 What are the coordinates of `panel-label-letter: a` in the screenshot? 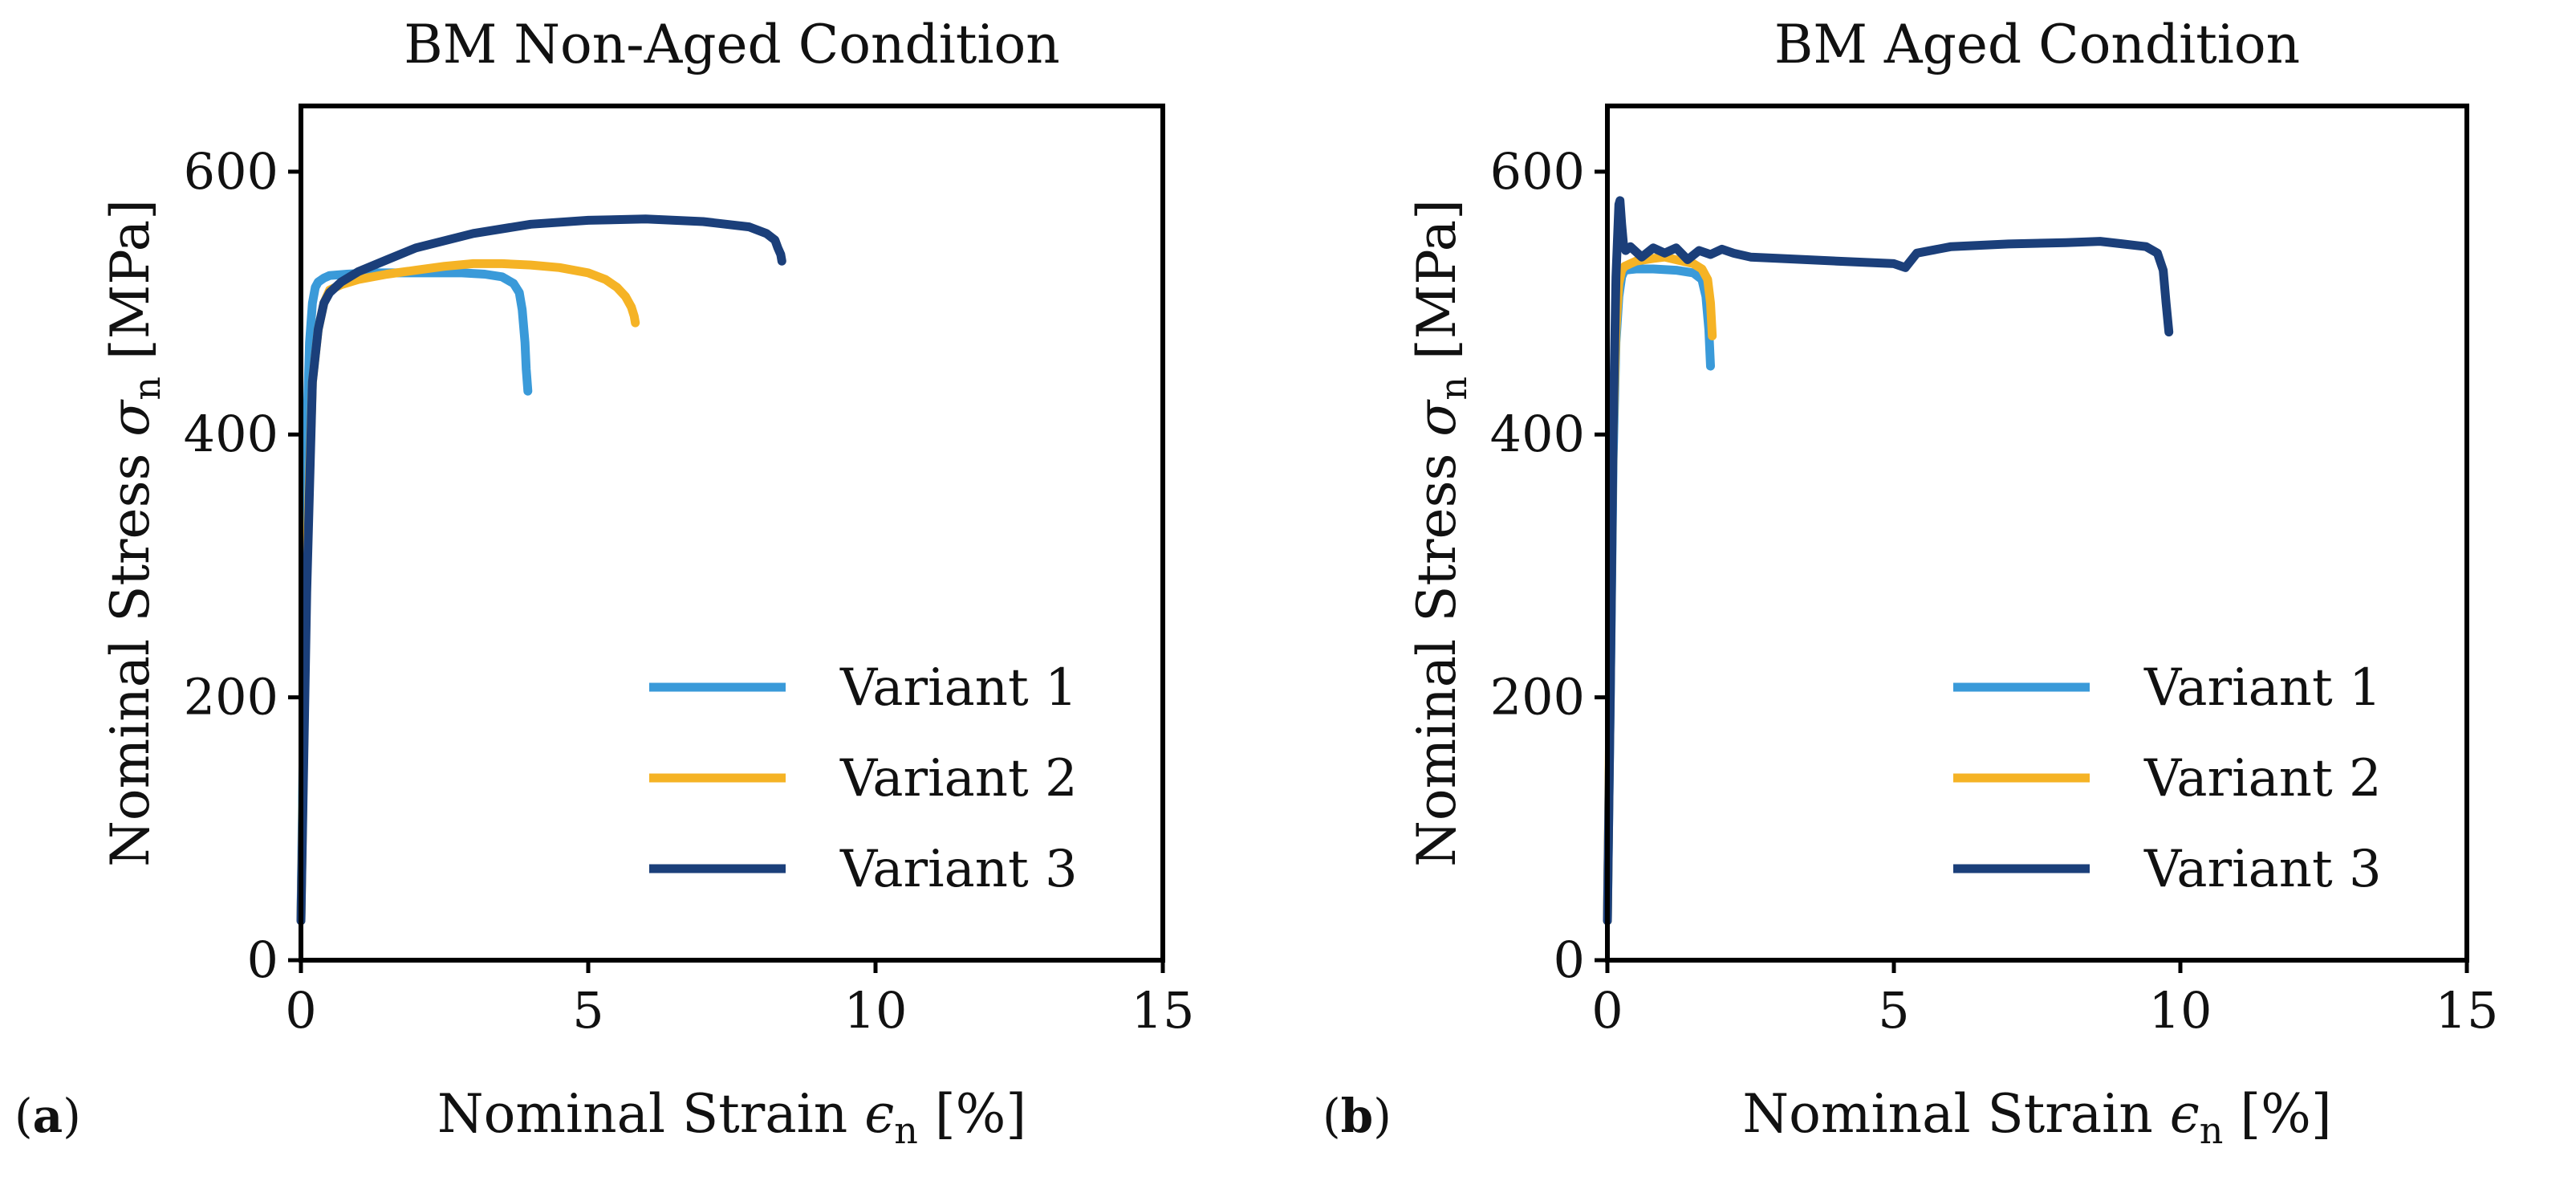 It's located at (48, 1116).